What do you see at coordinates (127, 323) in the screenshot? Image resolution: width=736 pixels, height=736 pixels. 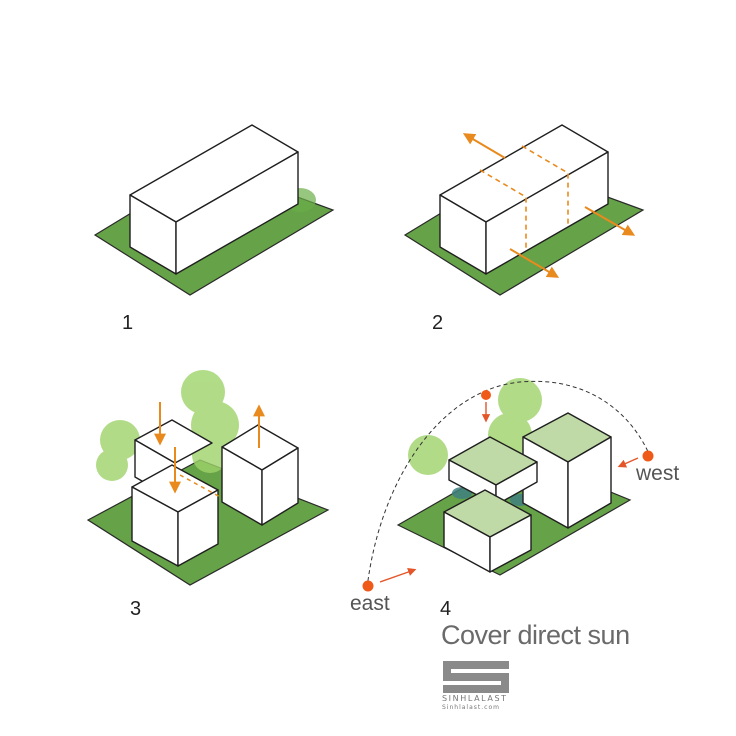 I see `step-number-1: 1` at bounding box center [127, 323].